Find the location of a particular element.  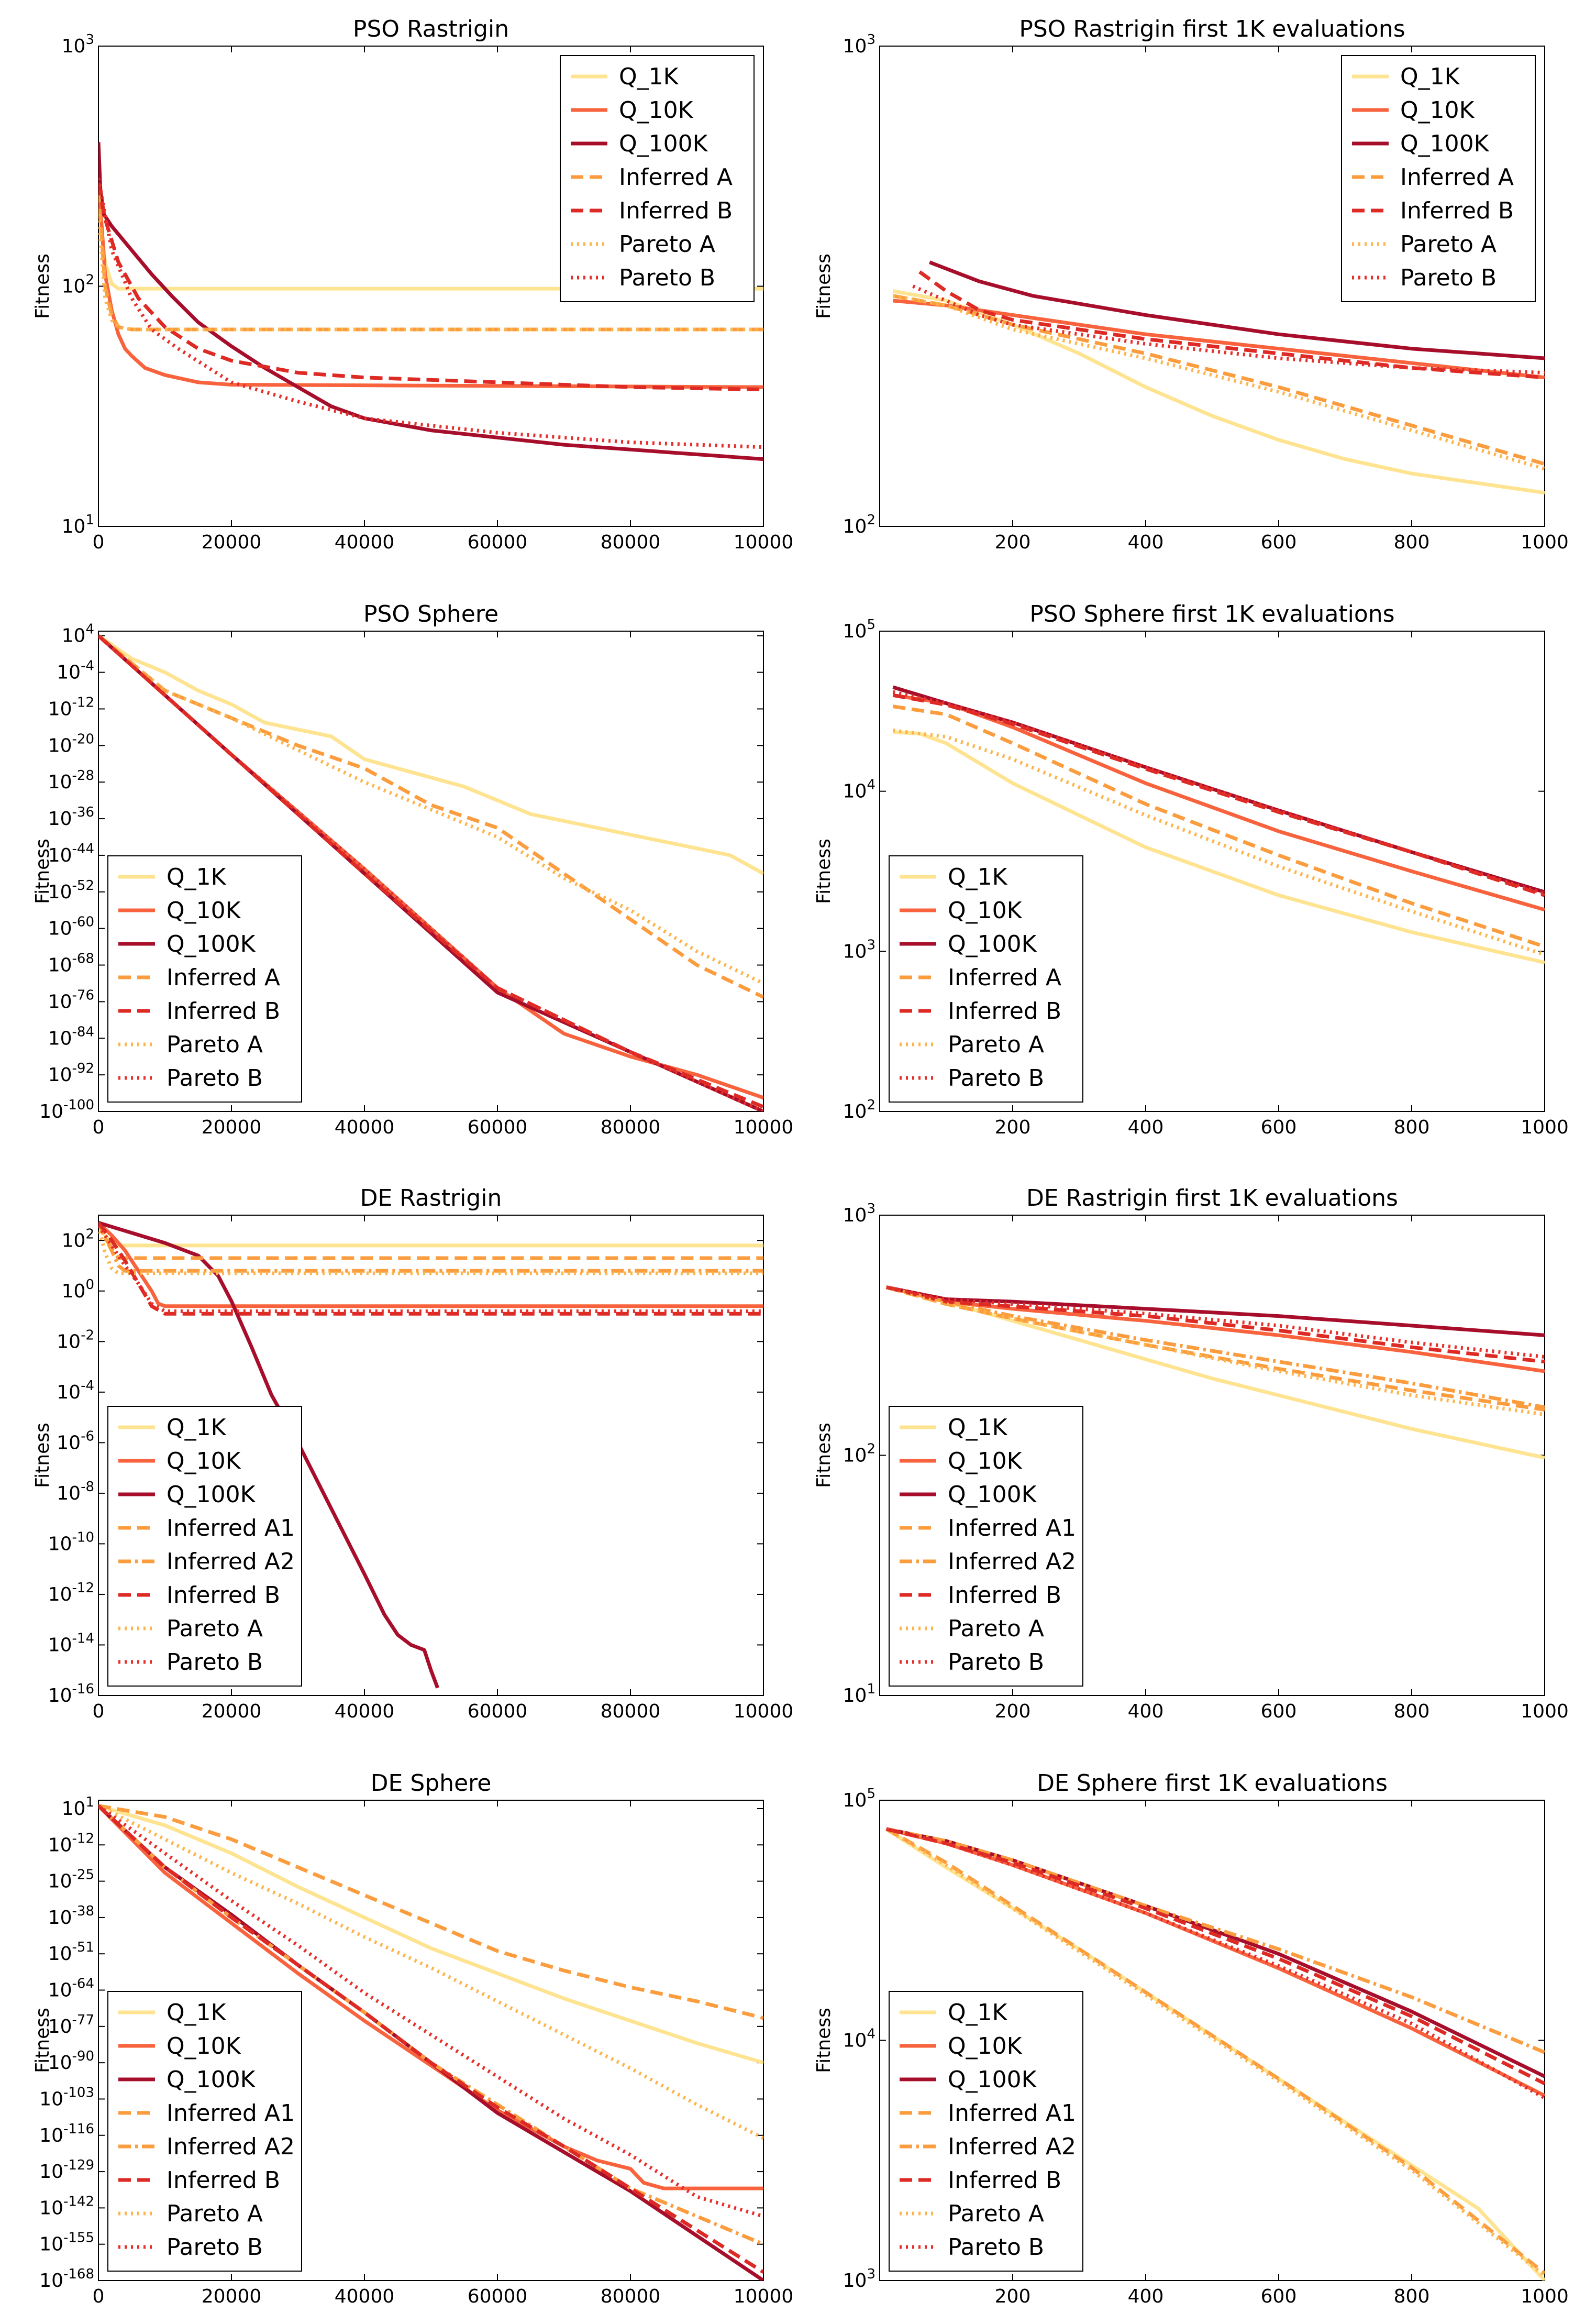

chart-title: DE Rastrigin is located at coordinates (431, 1198).